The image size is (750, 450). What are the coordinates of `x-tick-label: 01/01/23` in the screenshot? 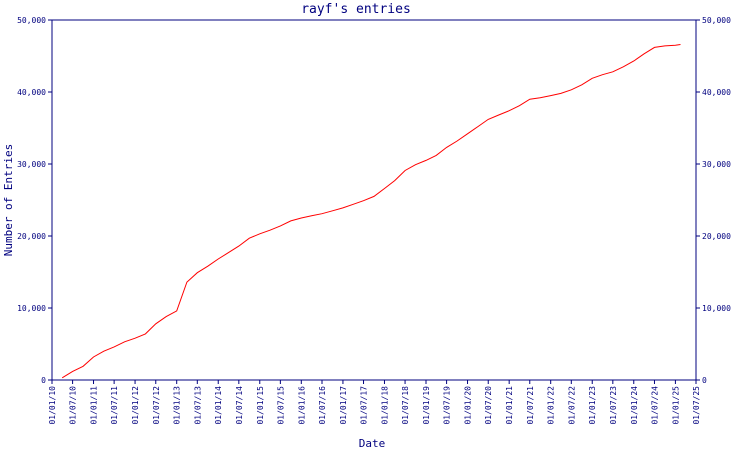 It's located at (592, 405).